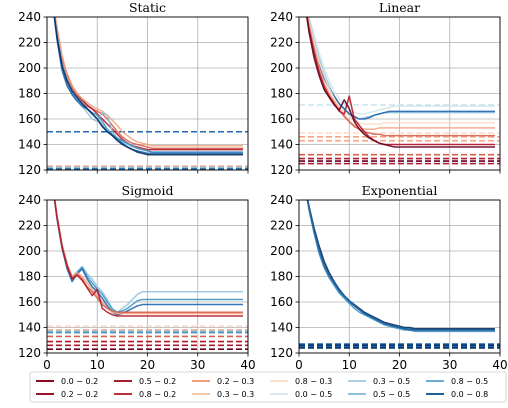 Image resolution: width=508 pixels, height=408 pixels. Describe the element at coordinates (157, 394) in the screenshot. I see `legend-label: 0.8 − 0.2` at that location.